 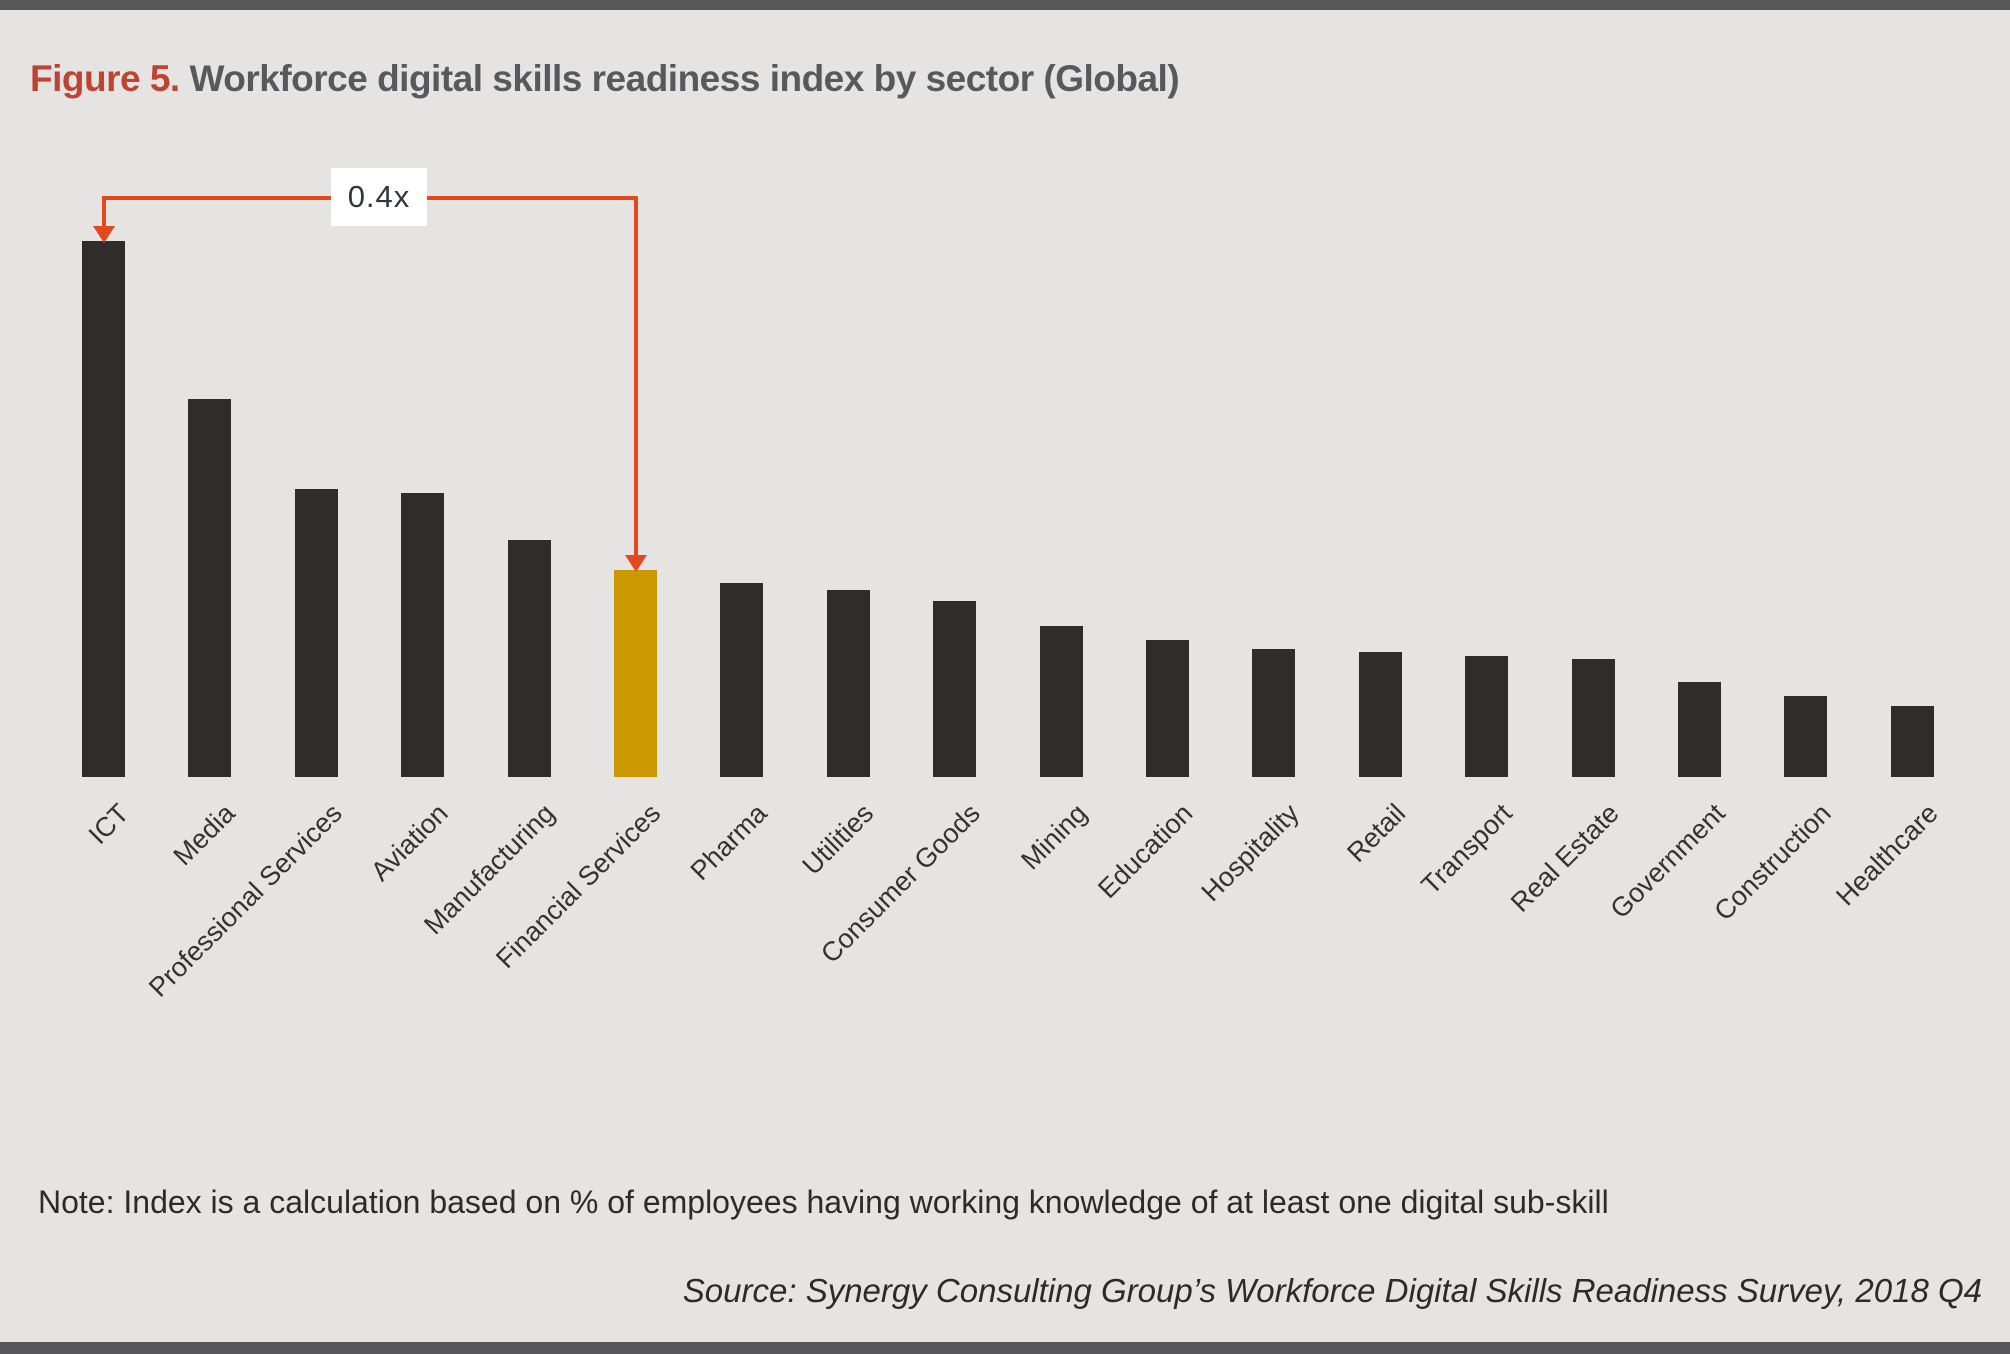 What do you see at coordinates (105, 78) in the screenshot?
I see `figure-number: Figure 5.` at bounding box center [105, 78].